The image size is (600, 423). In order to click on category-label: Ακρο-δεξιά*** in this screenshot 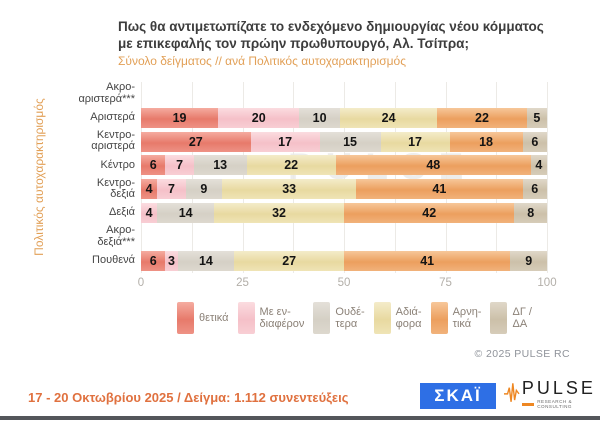, I will do `click(116, 236)`.